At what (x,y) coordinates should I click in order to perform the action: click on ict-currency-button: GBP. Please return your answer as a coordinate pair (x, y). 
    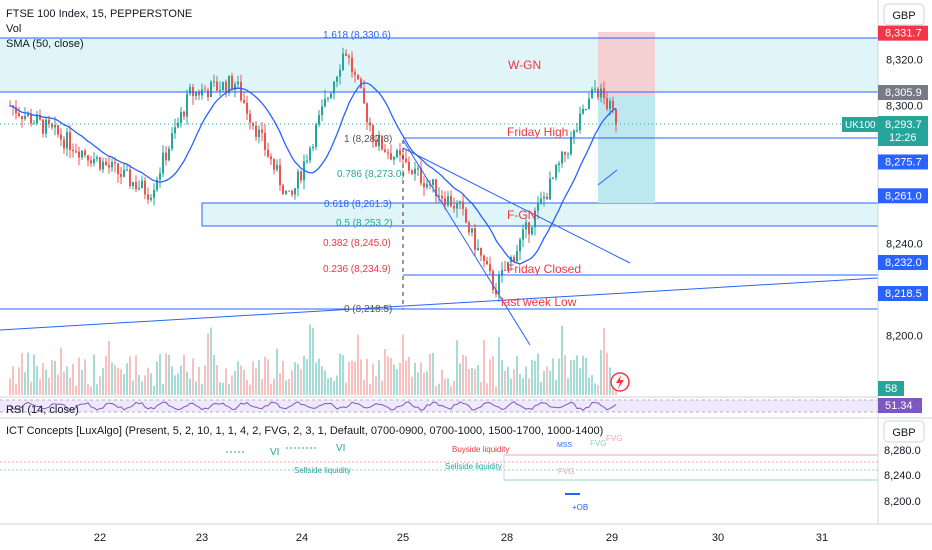
    Looking at the image, I should click on (904, 431).